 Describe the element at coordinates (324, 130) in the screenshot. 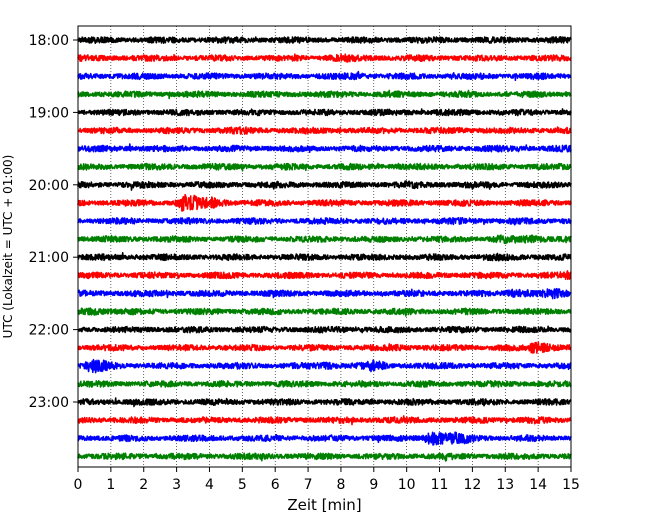

I see `trace-1915` at that location.